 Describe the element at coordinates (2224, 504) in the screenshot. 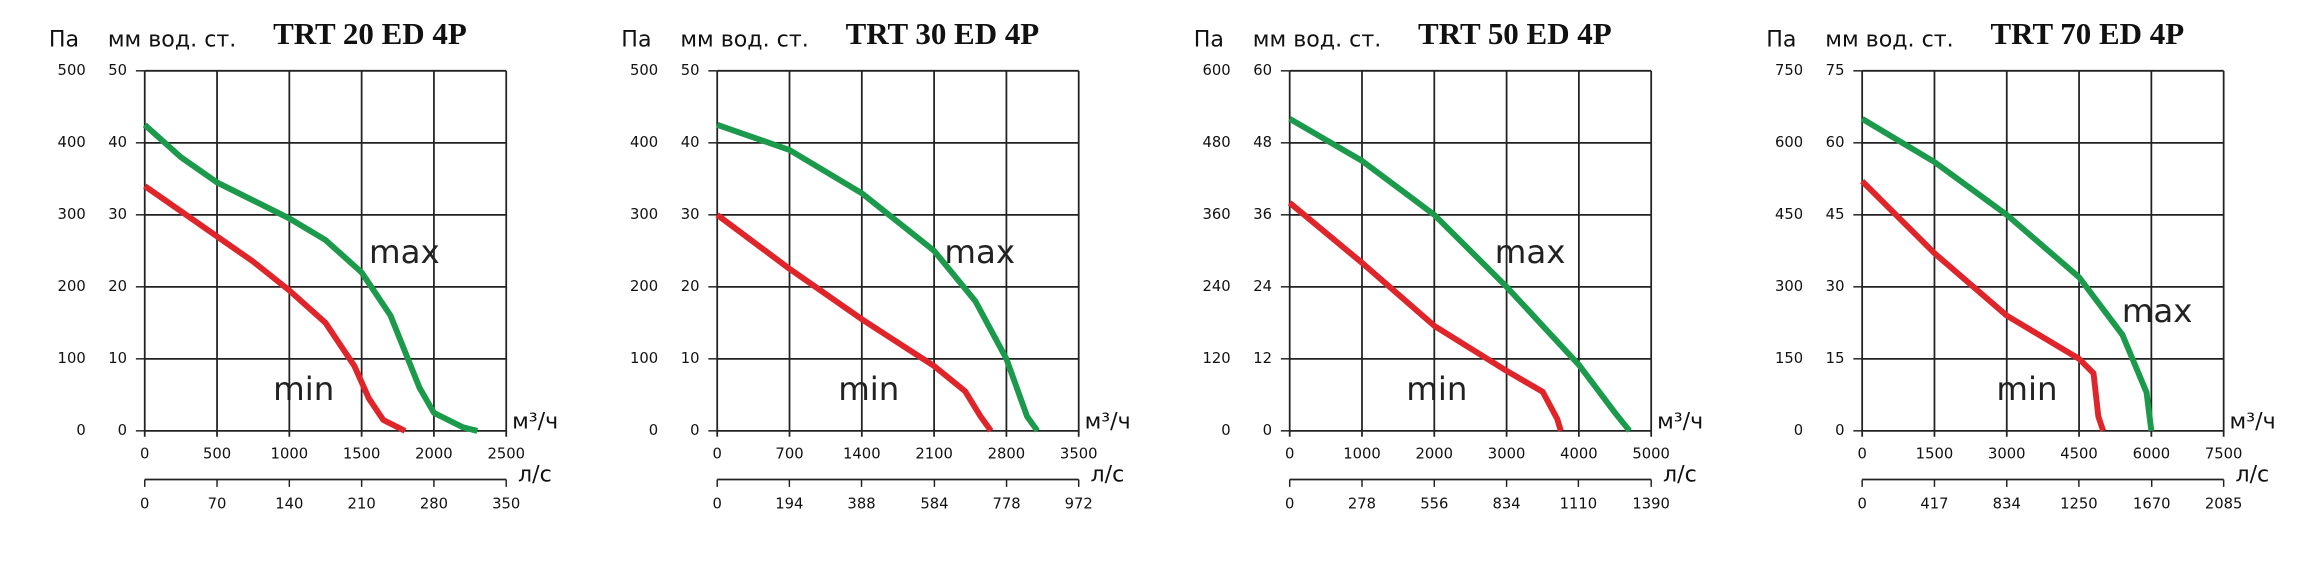

I see `x2-tick-label: 2085` at that location.